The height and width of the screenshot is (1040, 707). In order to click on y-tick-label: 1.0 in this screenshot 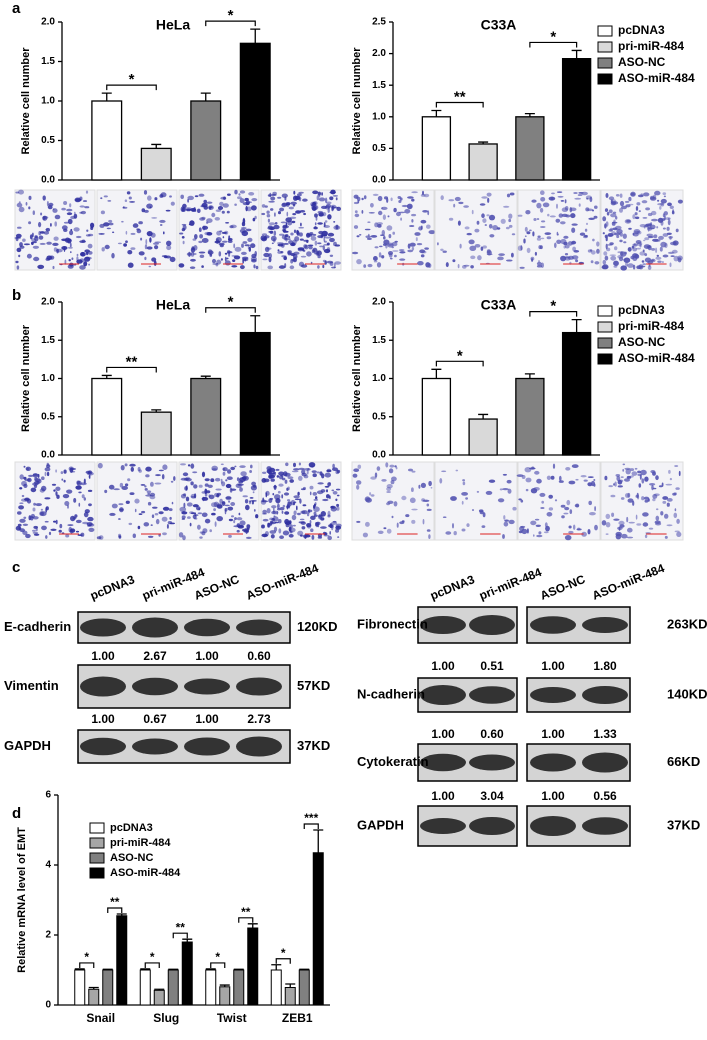, I will do `click(48, 101)`.